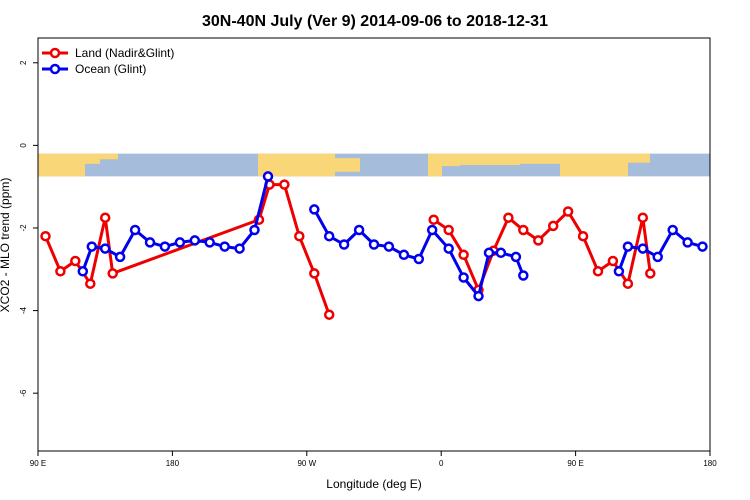  I want to click on x-axis-label: Longitude (deg E), so click(373, 484).